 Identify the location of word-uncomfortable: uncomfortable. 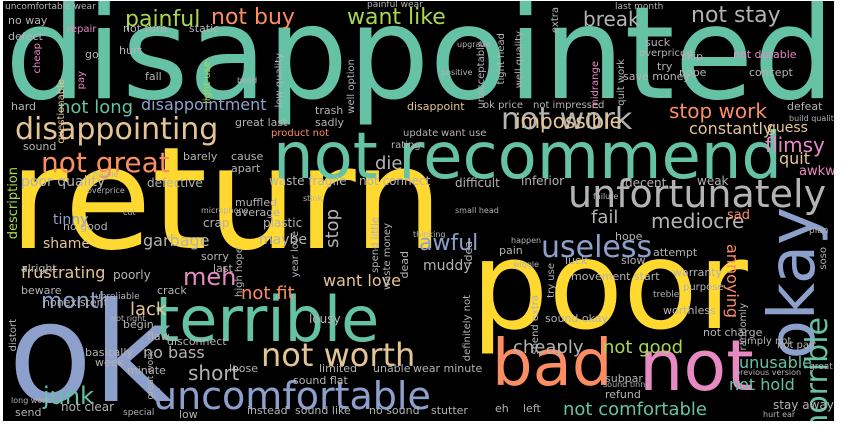
(292, 396).